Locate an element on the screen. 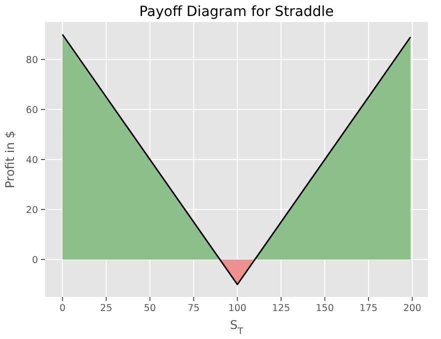 Image resolution: width=441 pixels, height=339 pixels. x-tick-label: 50 is located at coordinates (150, 308).